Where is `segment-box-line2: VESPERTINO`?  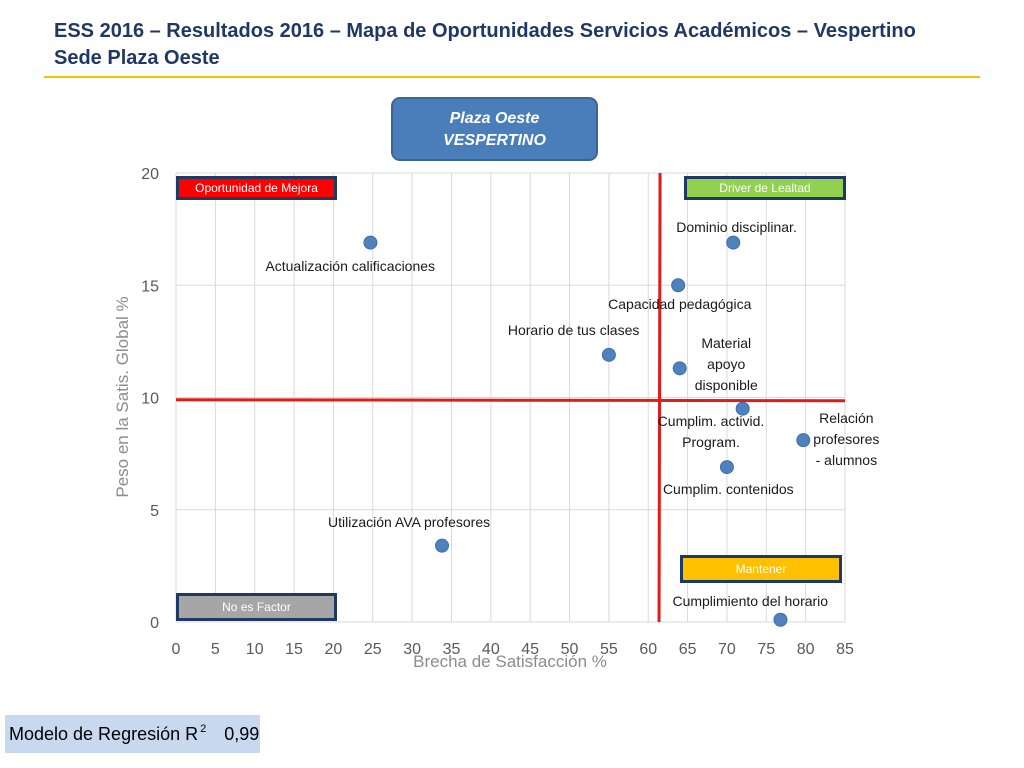
segment-box-line2: VESPERTINO is located at coordinates (494, 140).